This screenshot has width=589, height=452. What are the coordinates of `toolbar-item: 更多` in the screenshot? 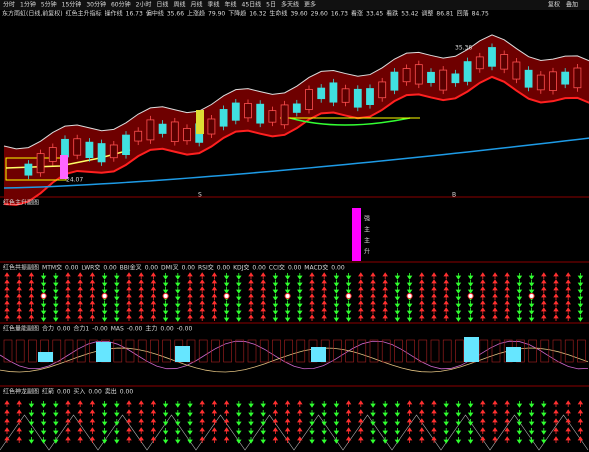 It's located at (310, 5).